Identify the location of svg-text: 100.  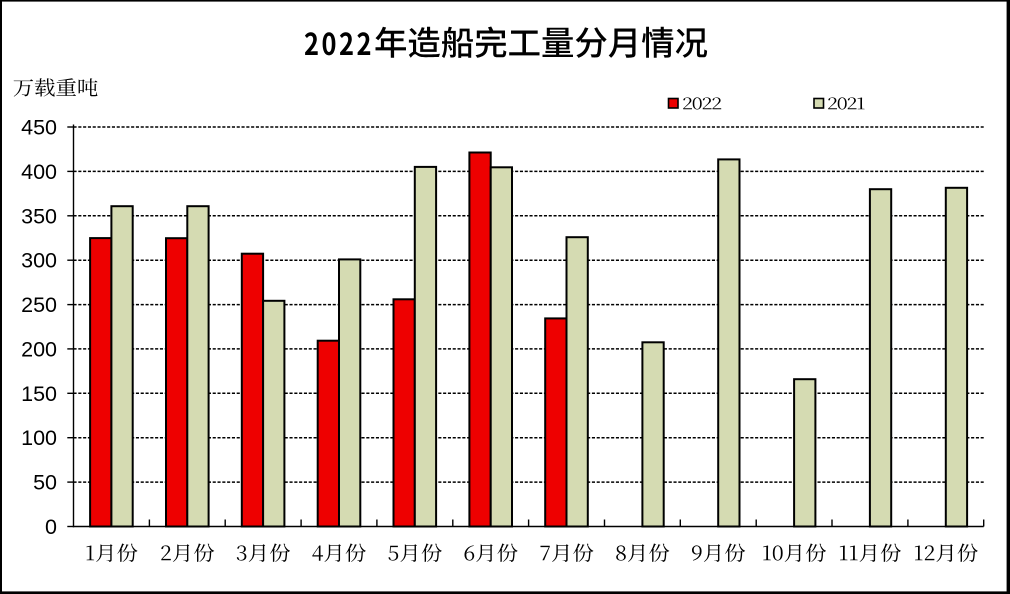
(39, 438).